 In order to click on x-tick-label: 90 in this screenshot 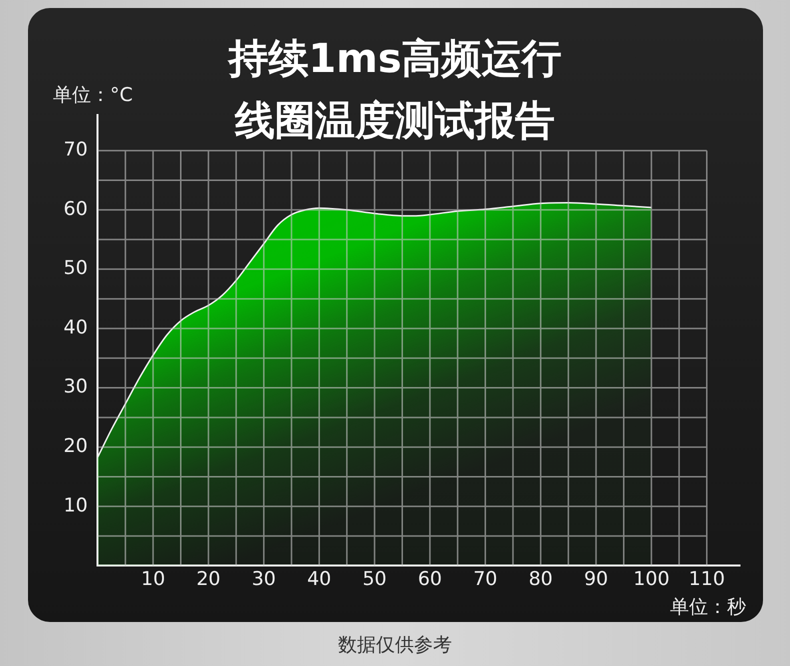, I will do `click(596, 579)`.